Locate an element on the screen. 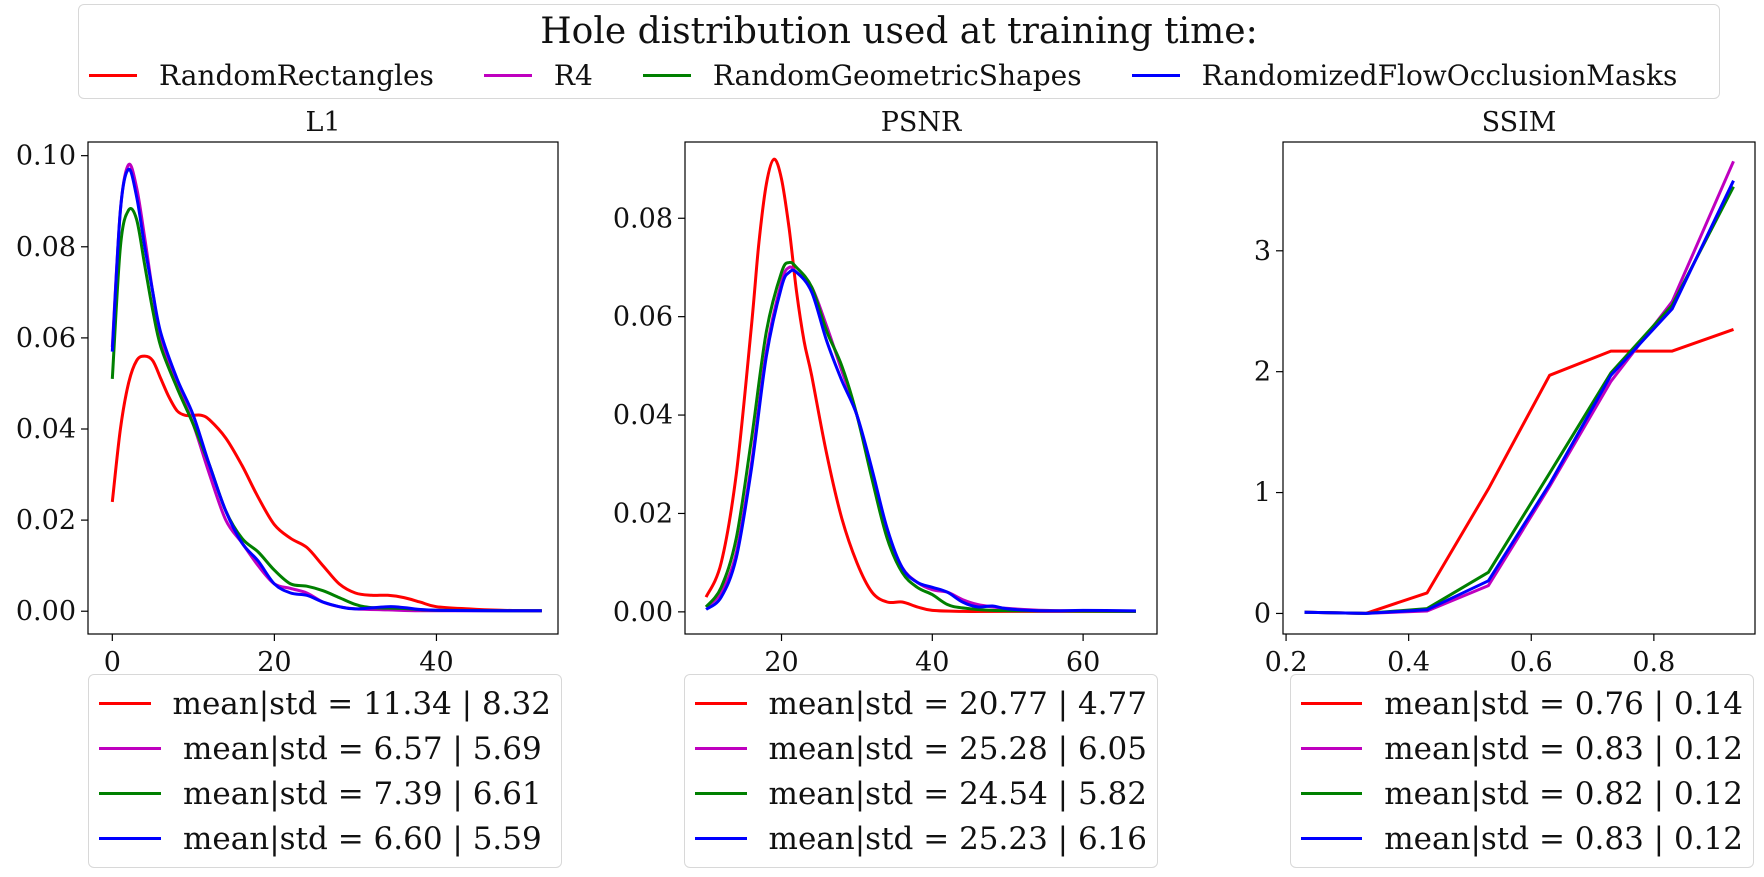 The image size is (1764, 877). legend-title: Hole distribution used at training time: is located at coordinates (899, 31).